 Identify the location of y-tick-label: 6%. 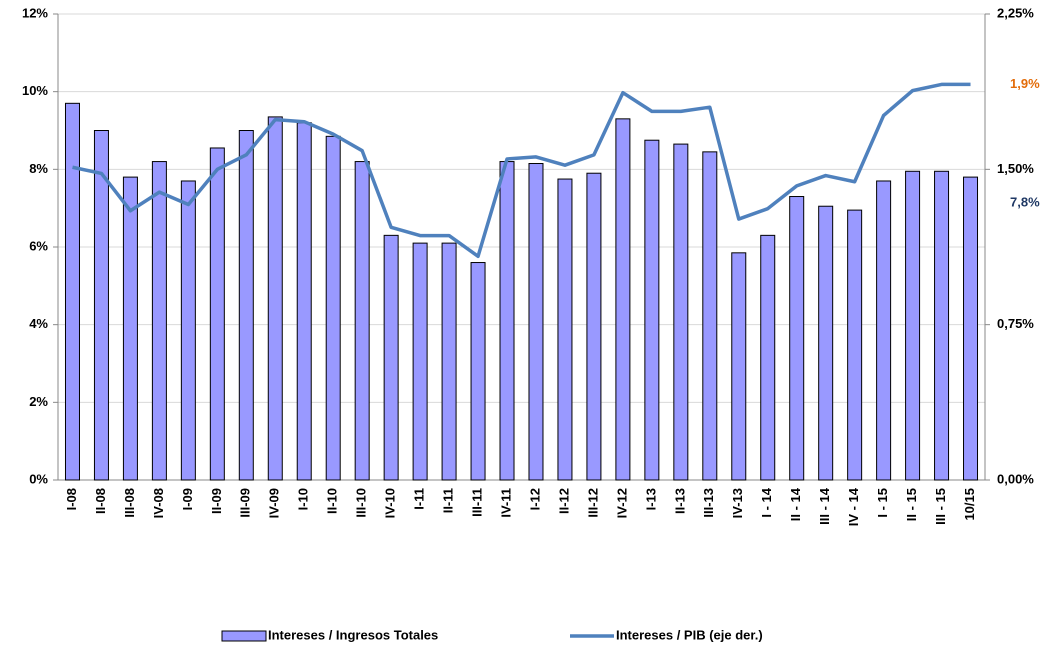
(38, 245).